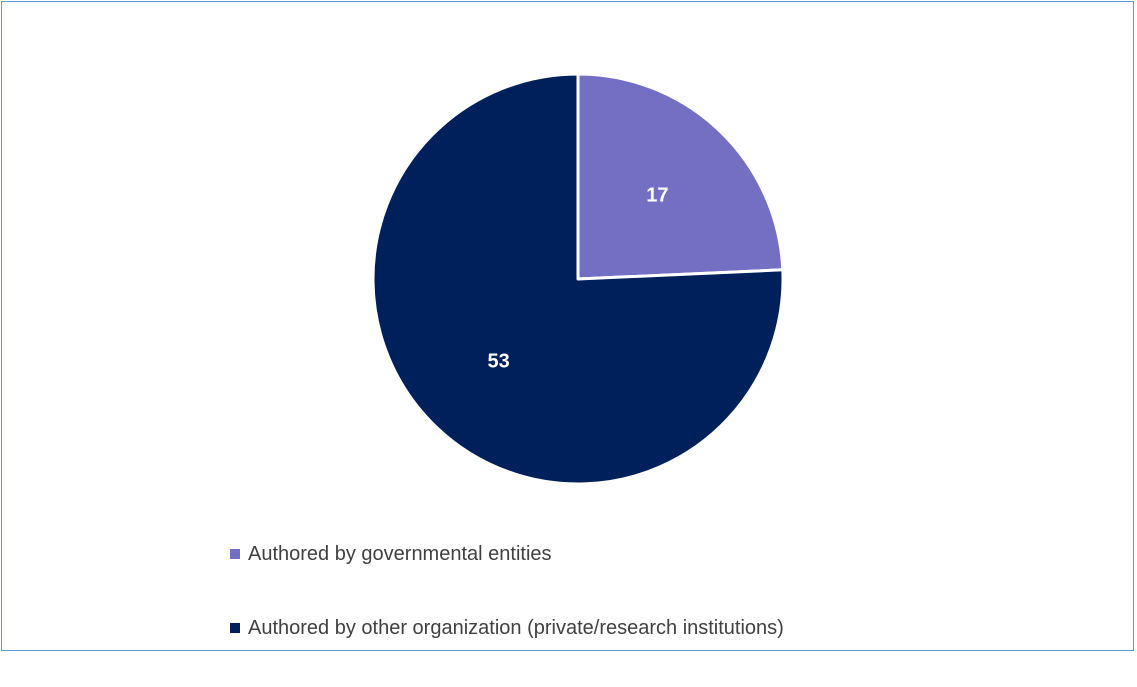 This screenshot has height=687, width=1137. I want to click on legend-swatch-governmental, so click(235, 554).